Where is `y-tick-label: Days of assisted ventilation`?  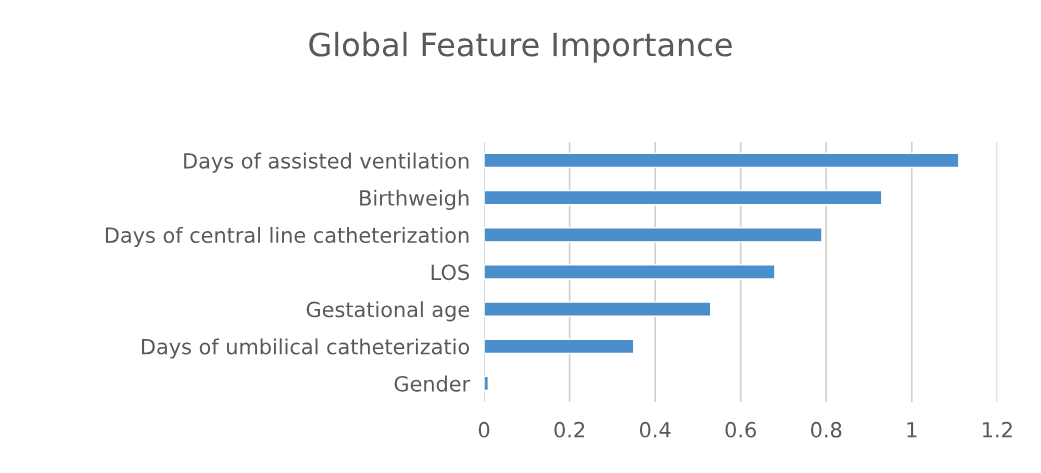 y-tick-label: Days of assisted ventilation is located at coordinates (326, 162).